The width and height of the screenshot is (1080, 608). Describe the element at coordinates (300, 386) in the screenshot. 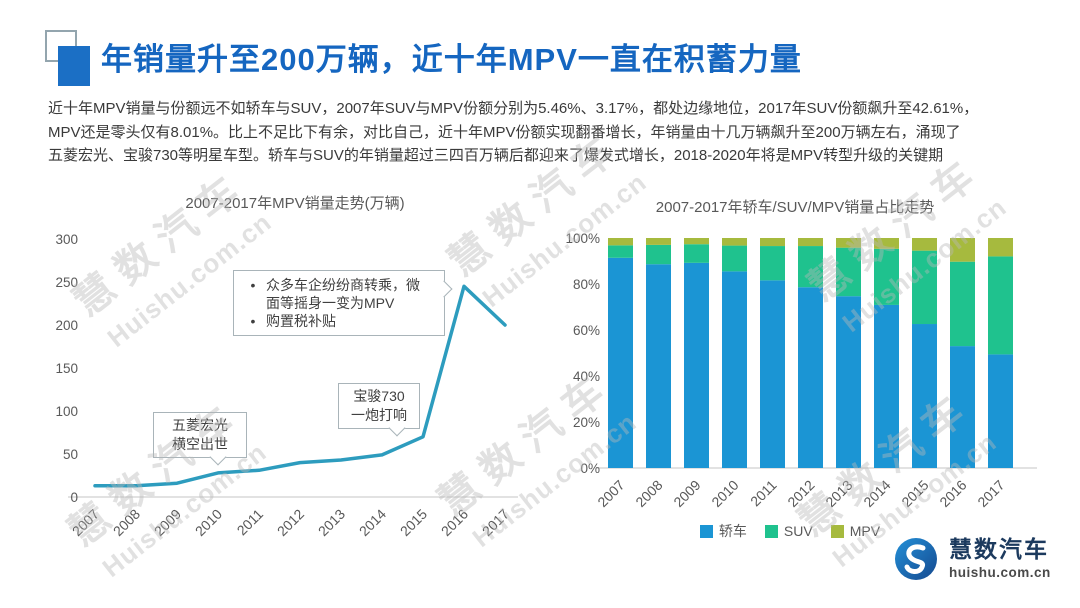

I see `mpv-sales-trend-line` at that location.